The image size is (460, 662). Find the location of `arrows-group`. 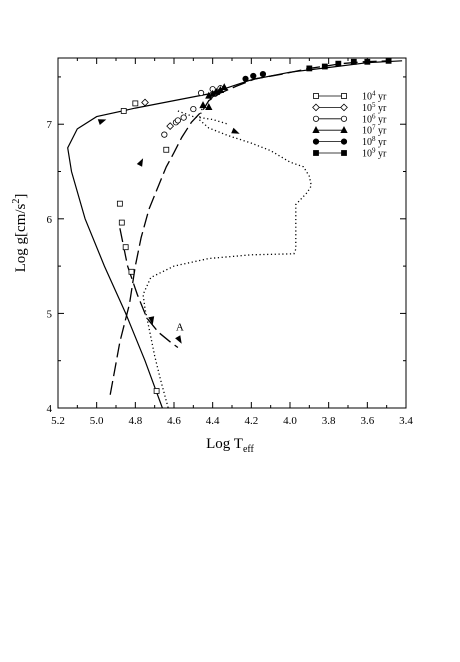

arrows-group is located at coordinates (168, 231).